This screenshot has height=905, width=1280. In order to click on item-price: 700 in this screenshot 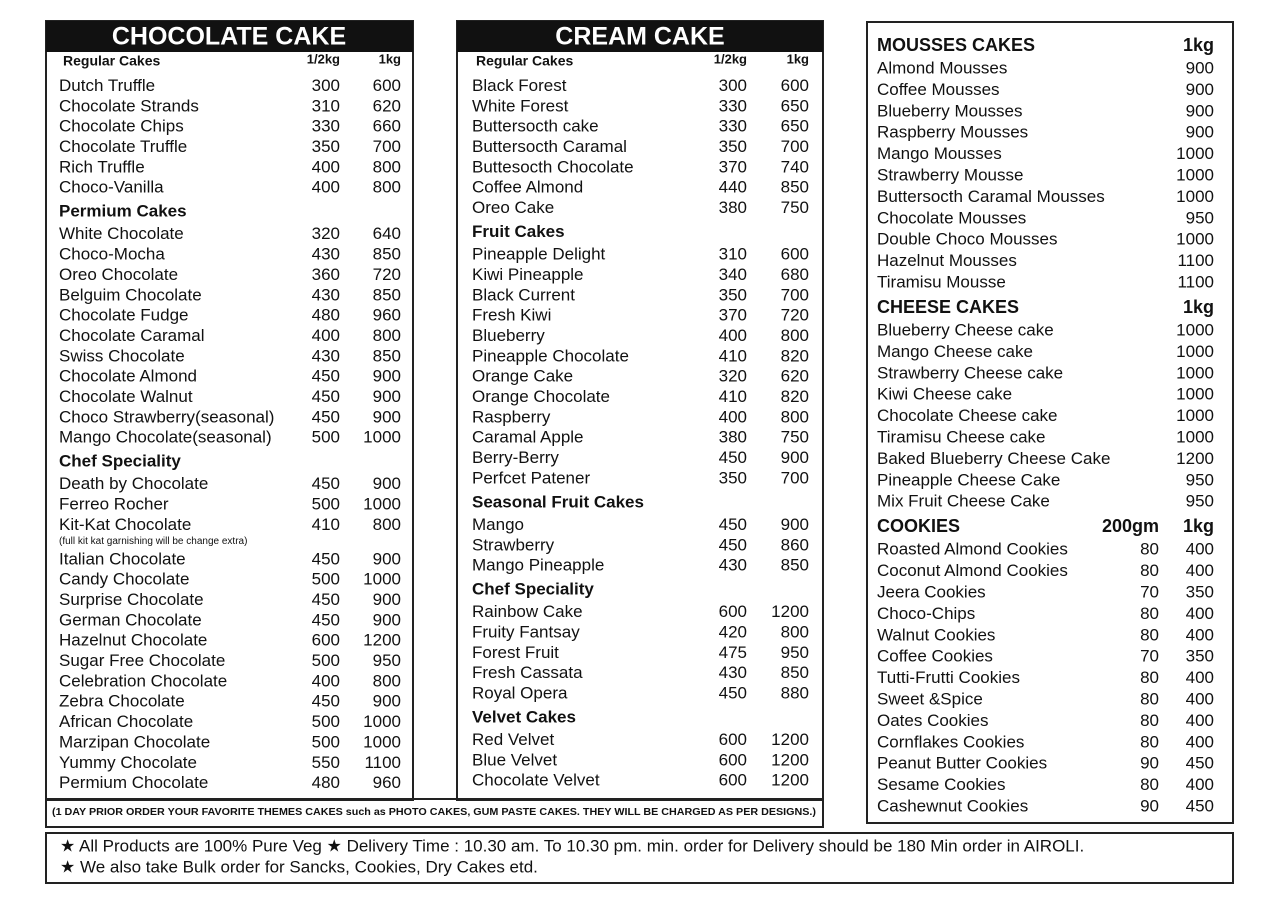, I will do `click(795, 294)`.